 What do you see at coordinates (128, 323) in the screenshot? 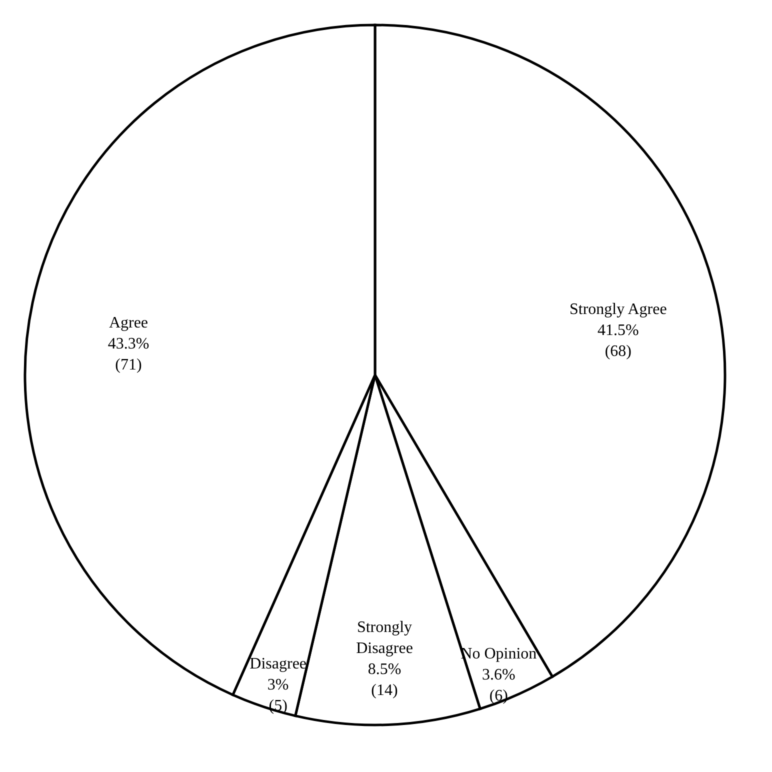
I see `slice-label: Agree` at bounding box center [128, 323].